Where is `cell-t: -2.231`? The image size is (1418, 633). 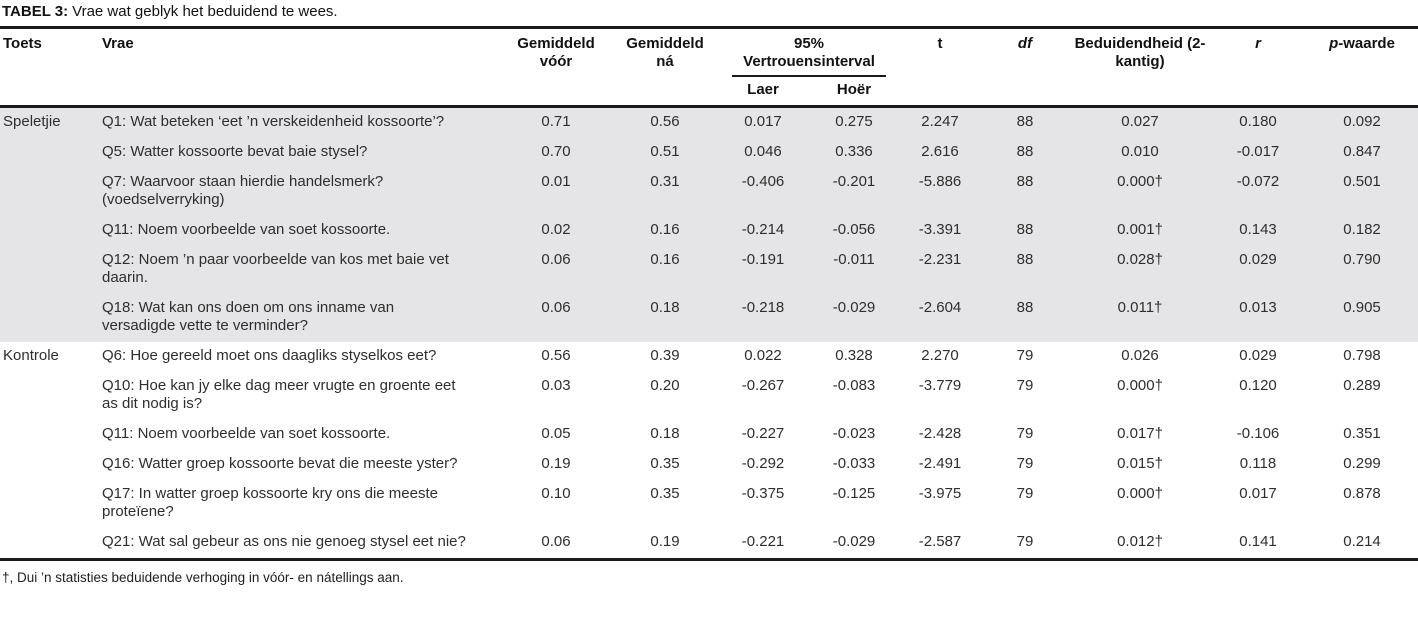 cell-t: -2.231 is located at coordinates (940, 270).